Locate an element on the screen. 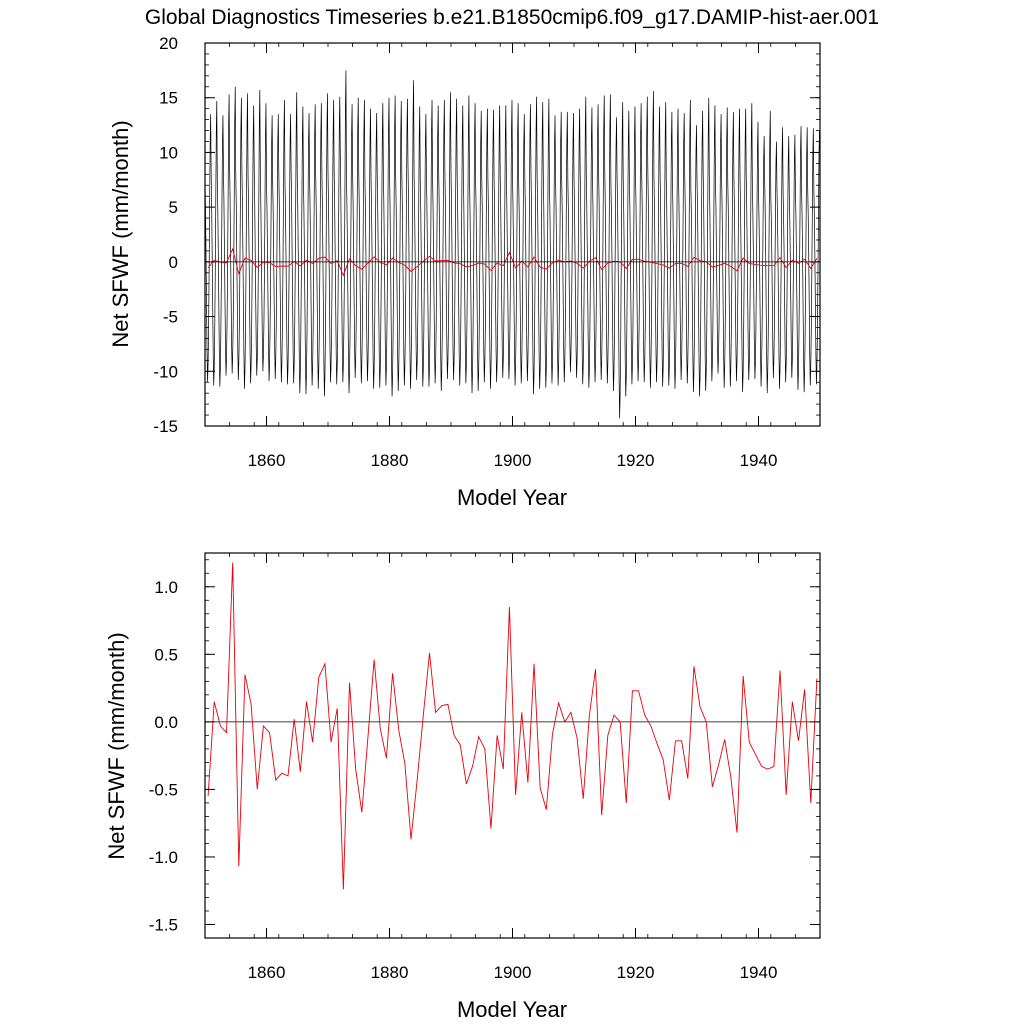 The image size is (1024, 1024). top-y-tick-label: 10 is located at coordinates (168, 152).